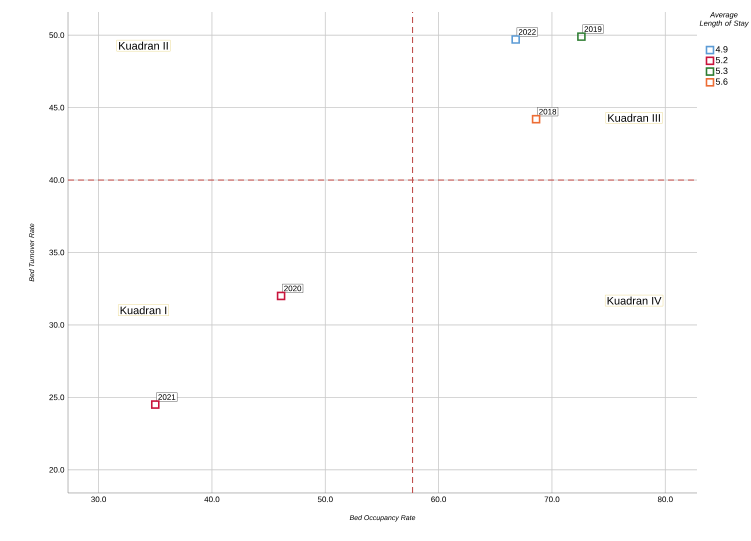 The width and height of the screenshot is (751, 541). What do you see at coordinates (634, 118) in the screenshot?
I see `annotation: Kuadran III` at bounding box center [634, 118].